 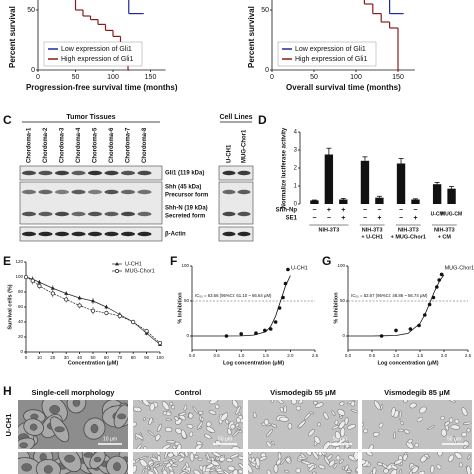 I want to click on y-tick-label: 40, so click(x=21, y=321).